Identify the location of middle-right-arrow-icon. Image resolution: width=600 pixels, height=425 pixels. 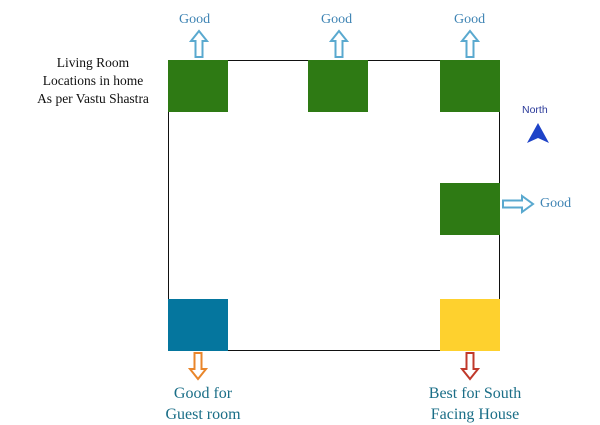
(518, 204).